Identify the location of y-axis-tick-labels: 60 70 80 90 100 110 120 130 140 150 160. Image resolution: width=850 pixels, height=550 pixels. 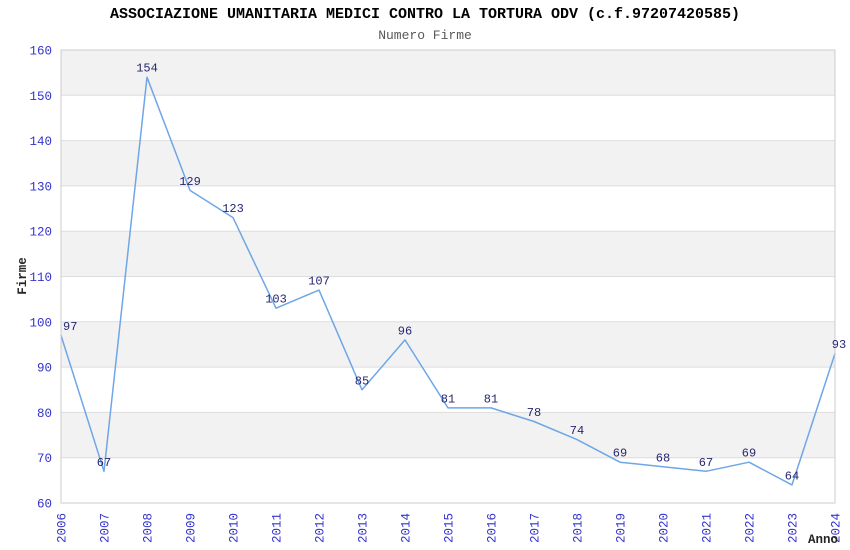
(40, 278).